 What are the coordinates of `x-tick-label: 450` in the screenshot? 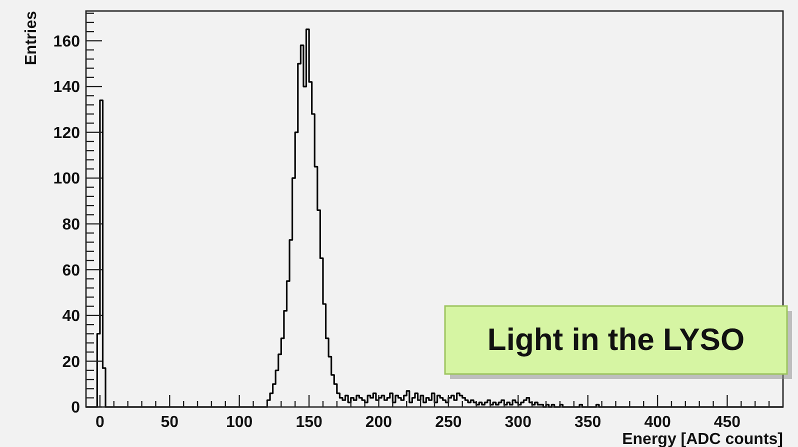 It's located at (727, 422).